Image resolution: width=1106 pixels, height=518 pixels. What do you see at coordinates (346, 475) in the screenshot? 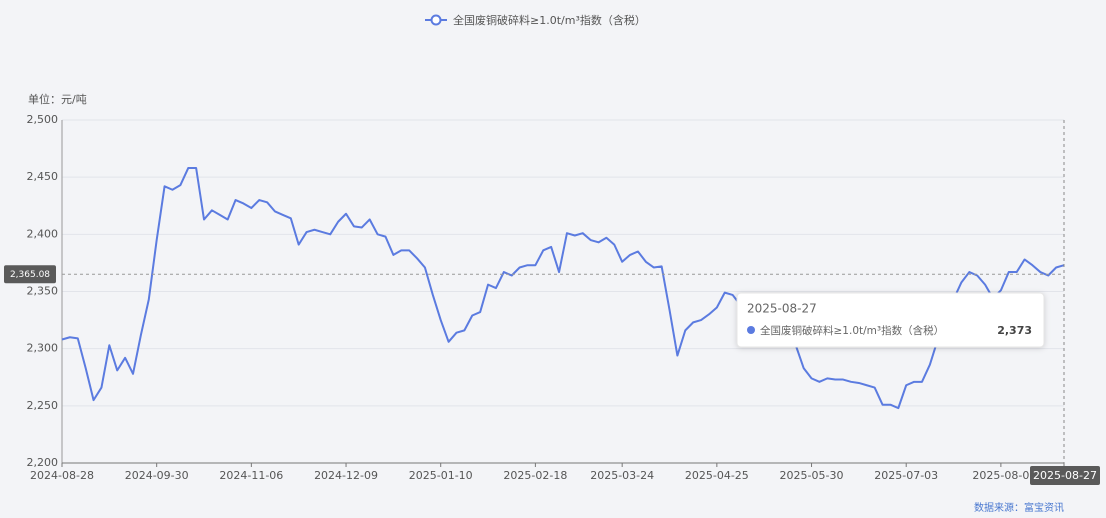
I see `x-tick-label: 2024-12-09` at bounding box center [346, 475].